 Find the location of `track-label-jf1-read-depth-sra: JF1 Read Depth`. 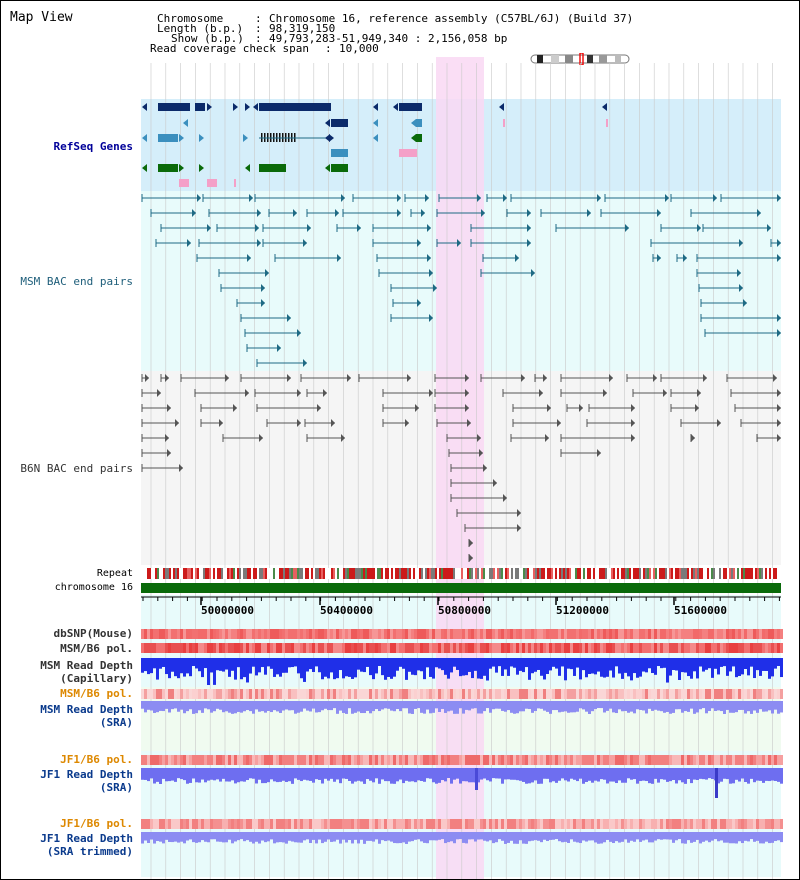

track-label-jf1-read-depth-sra: JF1 Read Depth is located at coordinates (86, 774).